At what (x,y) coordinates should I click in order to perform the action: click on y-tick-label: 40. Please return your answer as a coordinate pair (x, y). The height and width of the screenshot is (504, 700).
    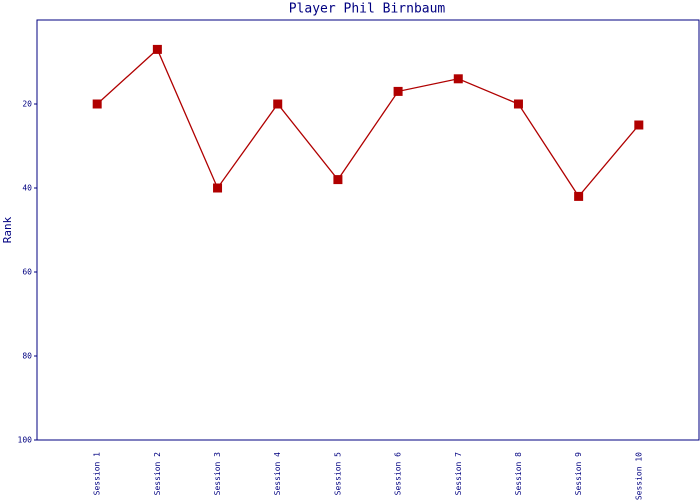
    Looking at the image, I should click on (27, 188).